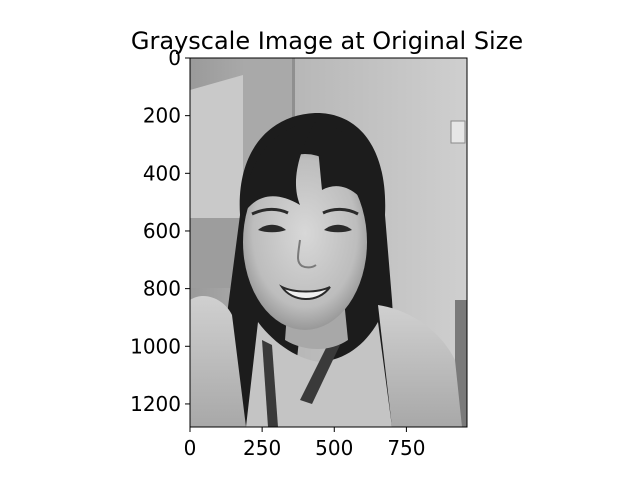  Describe the element at coordinates (458, 132) in the screenshot. I see `light-switch` at that location.